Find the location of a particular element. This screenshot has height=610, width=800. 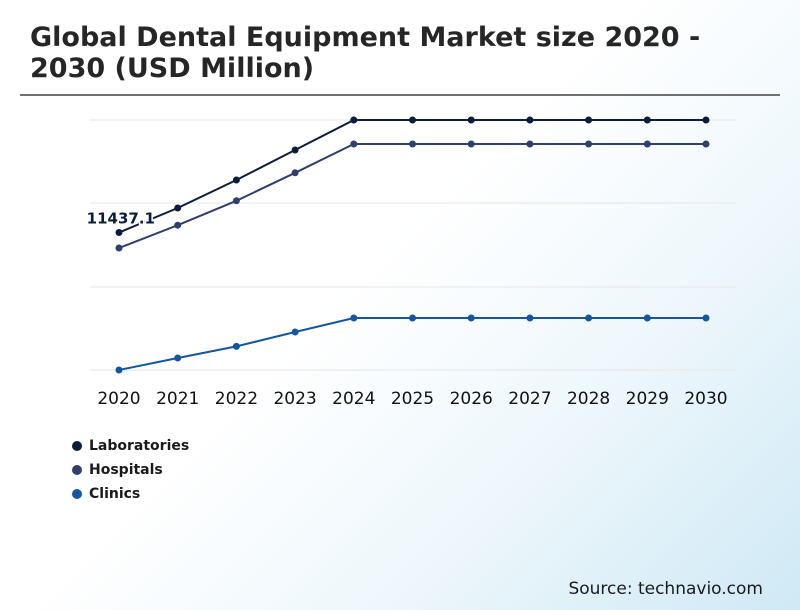

legend-marker-laboratories is located at coordinates (77, 446).